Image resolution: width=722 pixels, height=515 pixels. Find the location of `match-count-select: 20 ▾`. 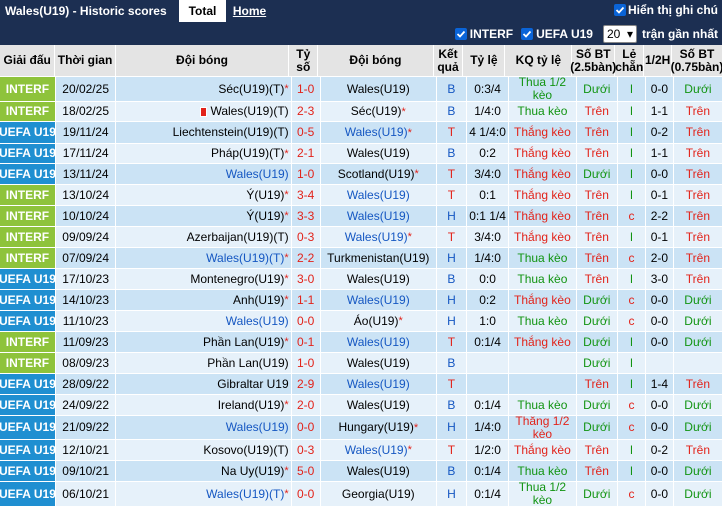

match-count-select: 20 ▾ is located at coordinates (619, 33).